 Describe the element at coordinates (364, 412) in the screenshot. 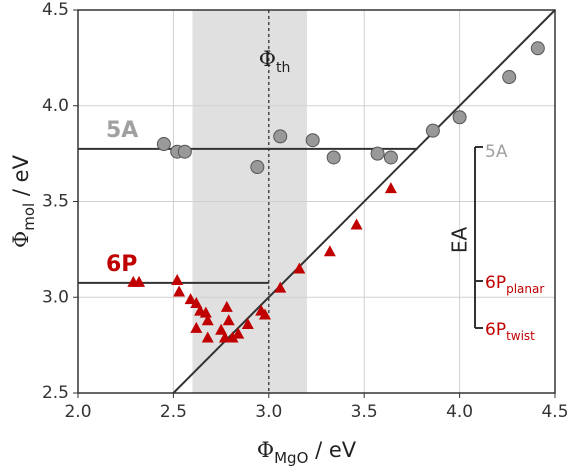

I see `x-tick-label: 3.5` at that location.